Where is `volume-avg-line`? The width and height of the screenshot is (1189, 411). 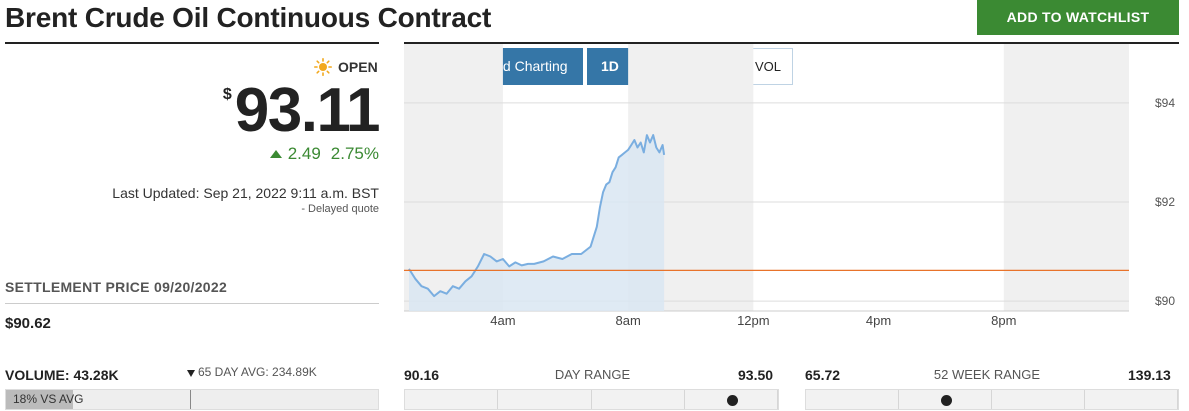 volume-avg-line is located at coordinates (190, 399).